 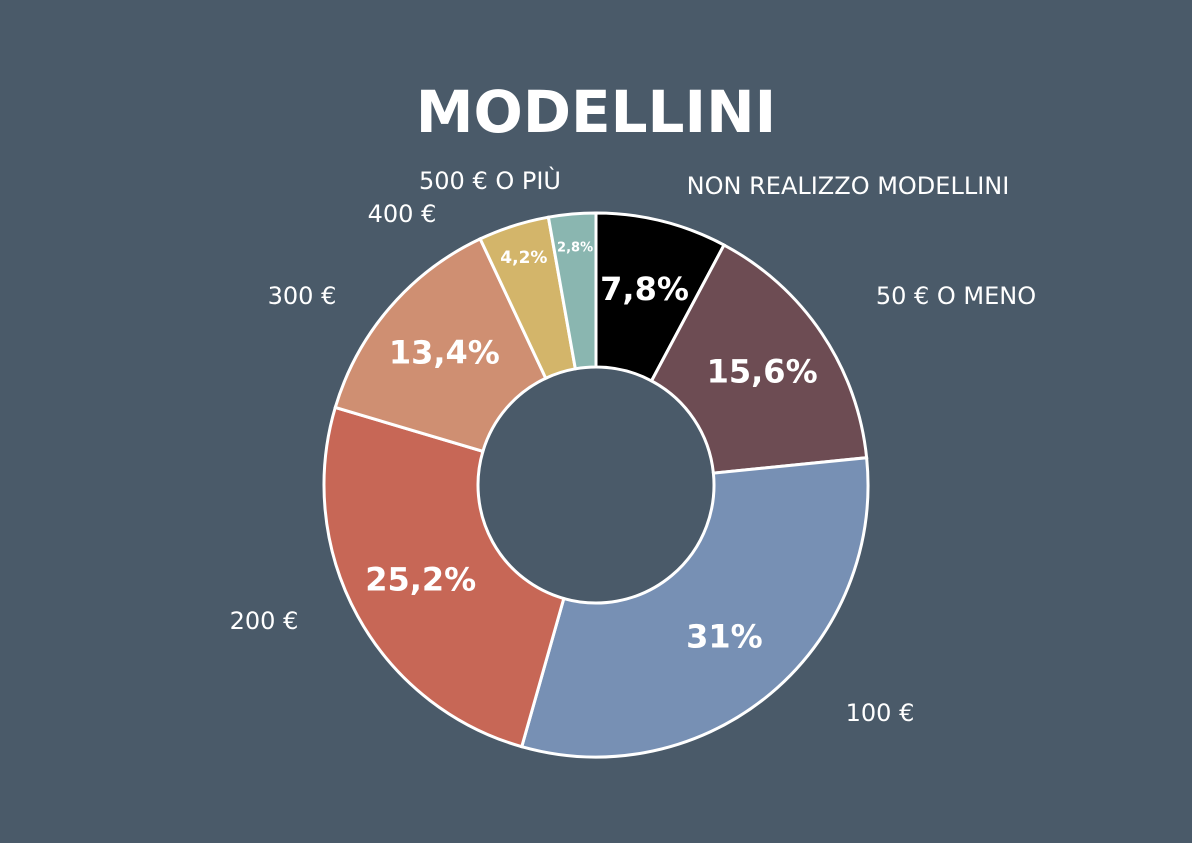 I want to click on value-label: 15,6%, so click(x=762, y=372).